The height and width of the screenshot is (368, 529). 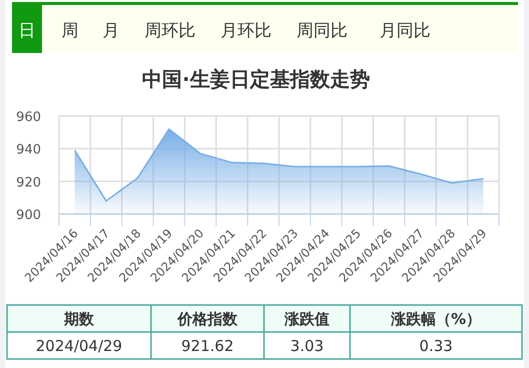 I want to click on text: 月同比, so click(x=405, y=31).